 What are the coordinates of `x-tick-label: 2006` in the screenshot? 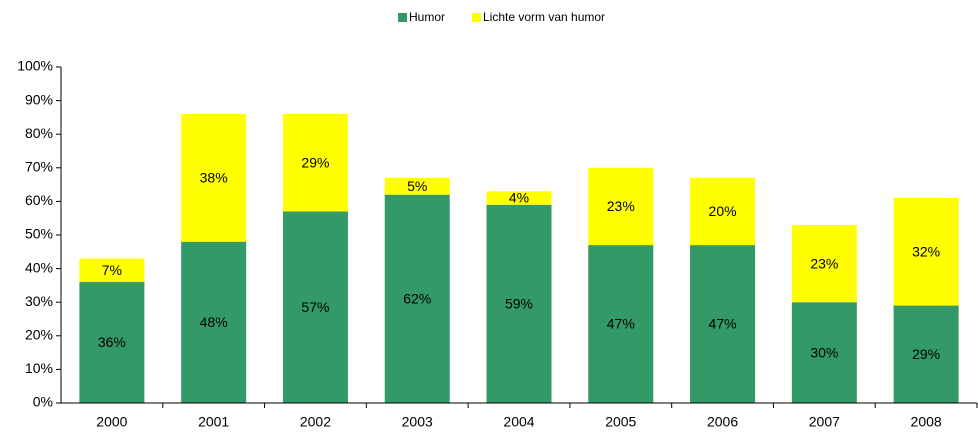 It's located at (722, 422).